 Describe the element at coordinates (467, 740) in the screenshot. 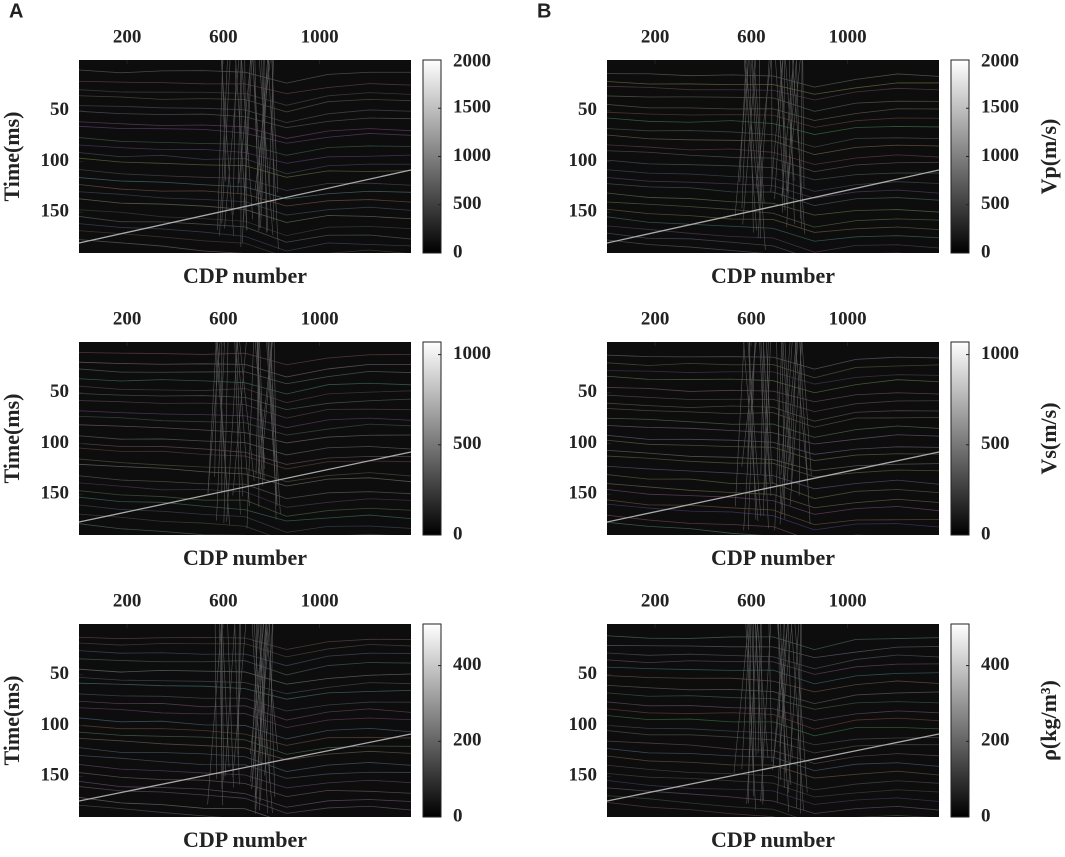

I see `colorbar-tick-label: 200` at that location.